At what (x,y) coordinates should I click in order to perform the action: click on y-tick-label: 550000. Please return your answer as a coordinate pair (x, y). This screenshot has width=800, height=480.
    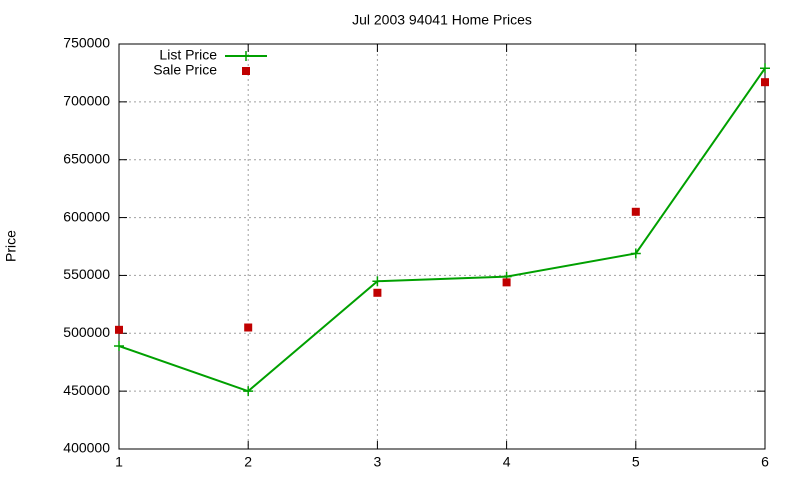
    Looking at the image, I should click on (86, 274).